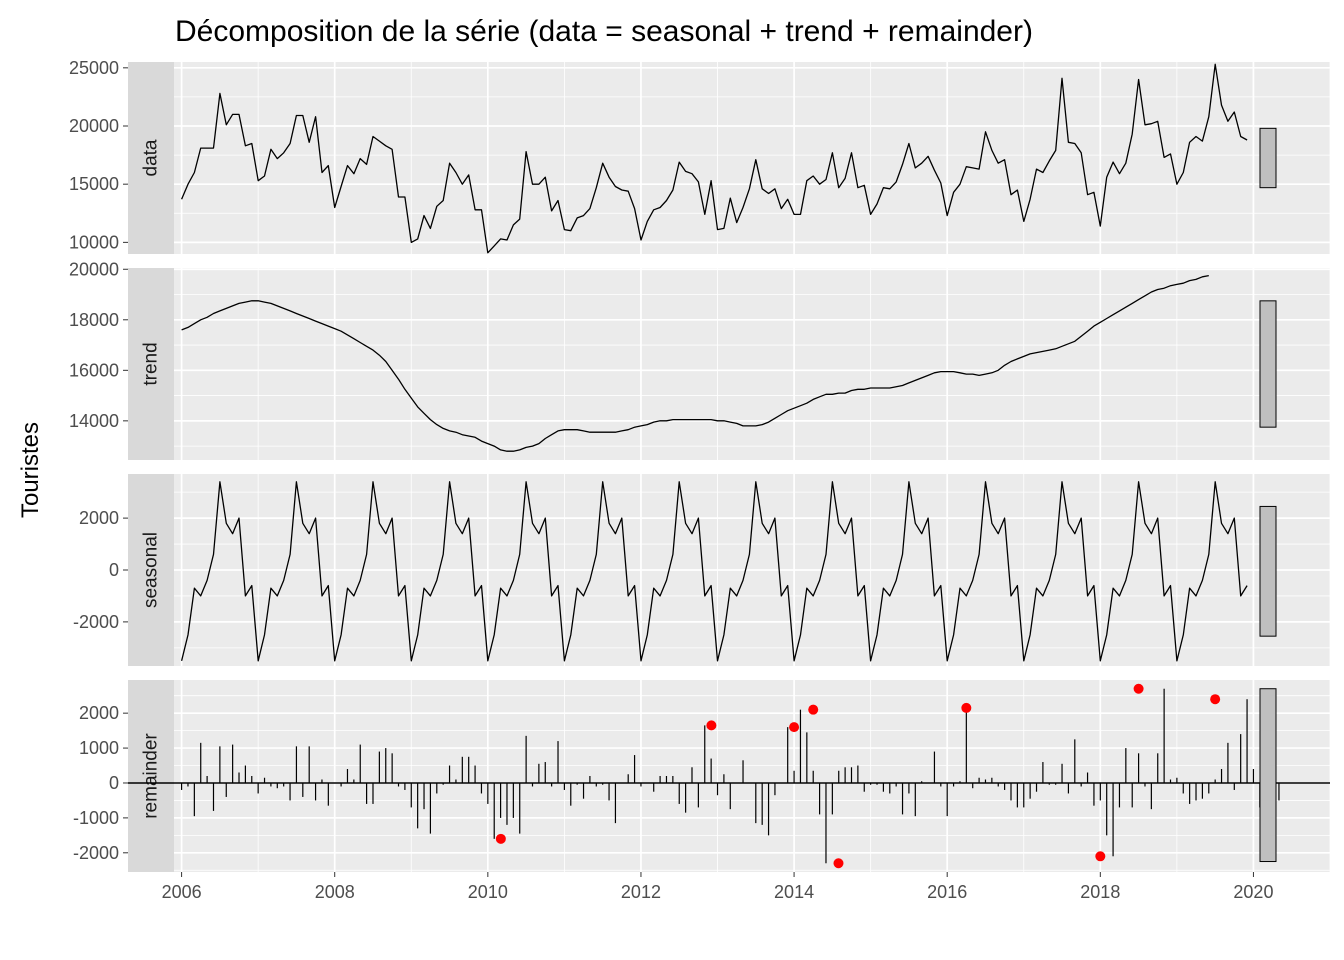 Image resolution: width=1344 pixels, height=960 pixels. I want to click on x-axis: 2006 2008 2010 2012 2014 2016 2018 2020, so click(717, 887).